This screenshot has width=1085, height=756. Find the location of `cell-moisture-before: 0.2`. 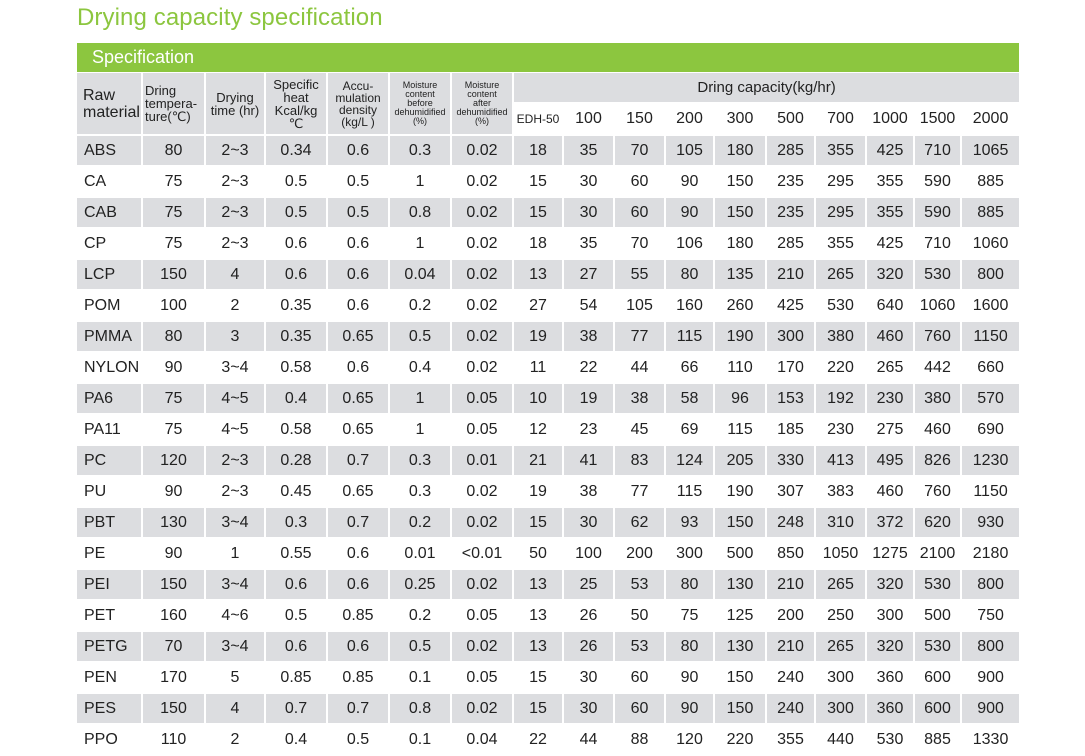

cell-moisture-before: 0.2 is located at coordinates (421, 523).